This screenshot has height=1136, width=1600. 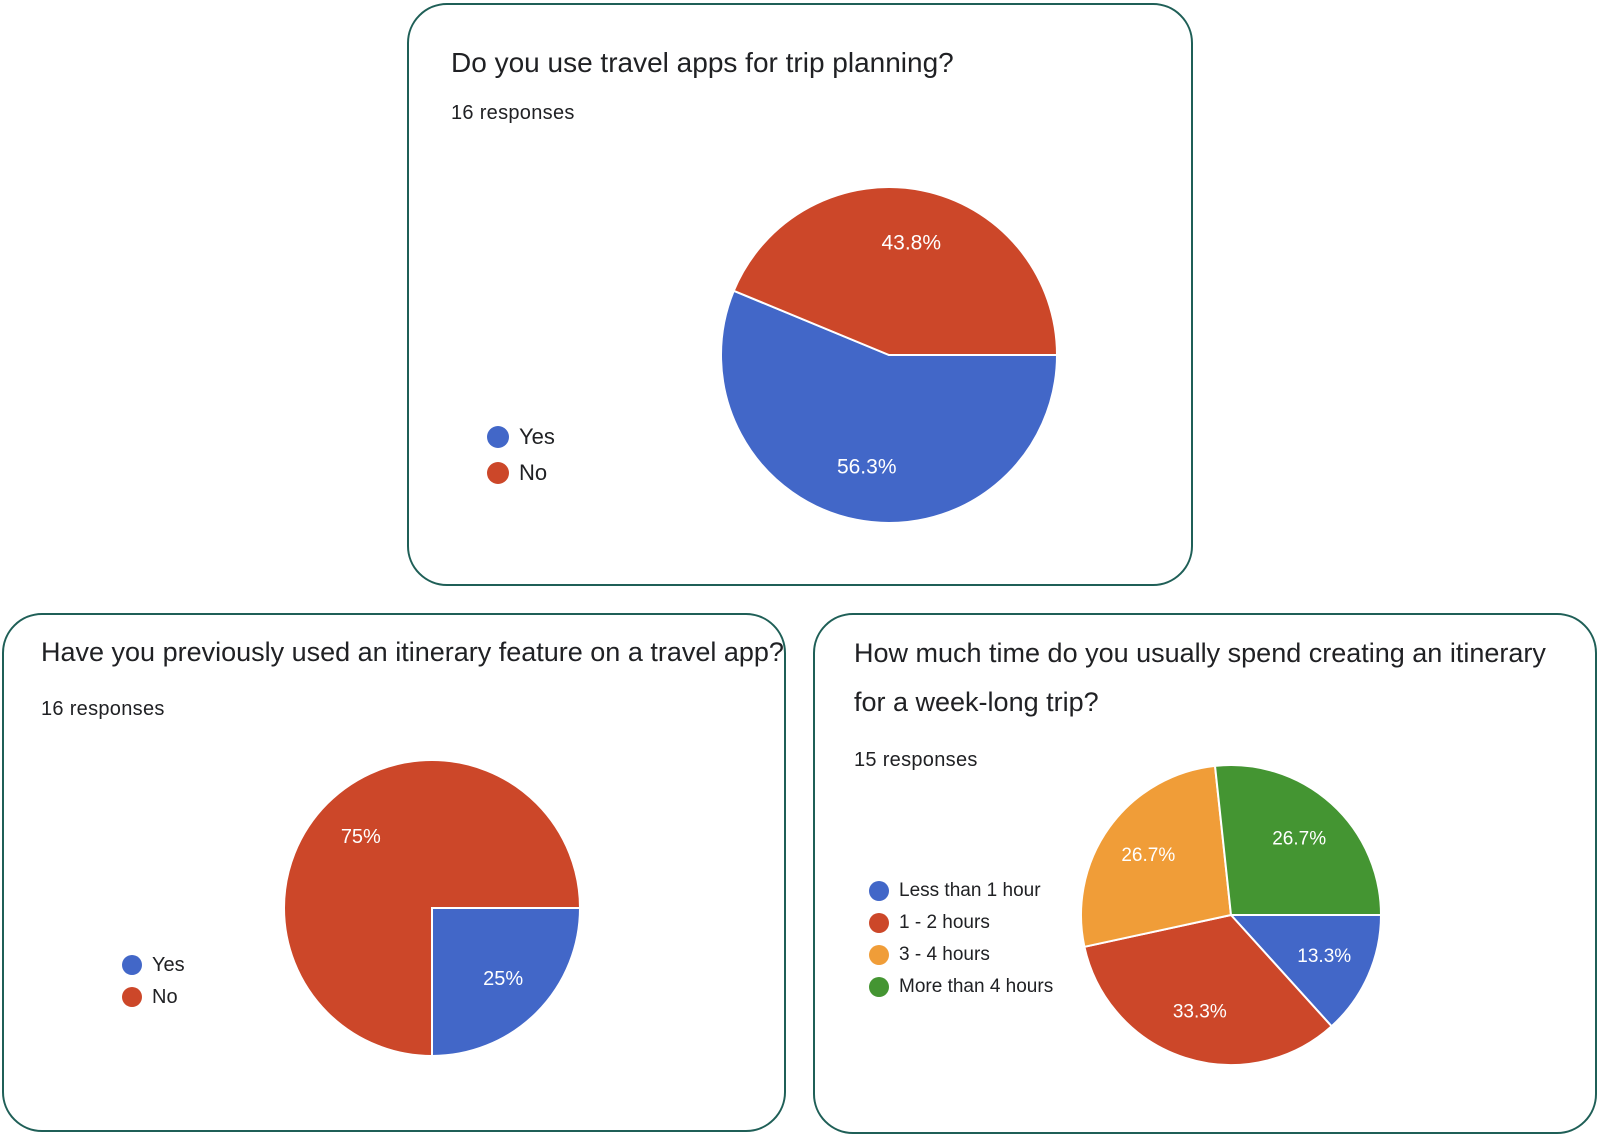 I want to click on pie-slice-label: 56.3%, so click(x=867, y=467).